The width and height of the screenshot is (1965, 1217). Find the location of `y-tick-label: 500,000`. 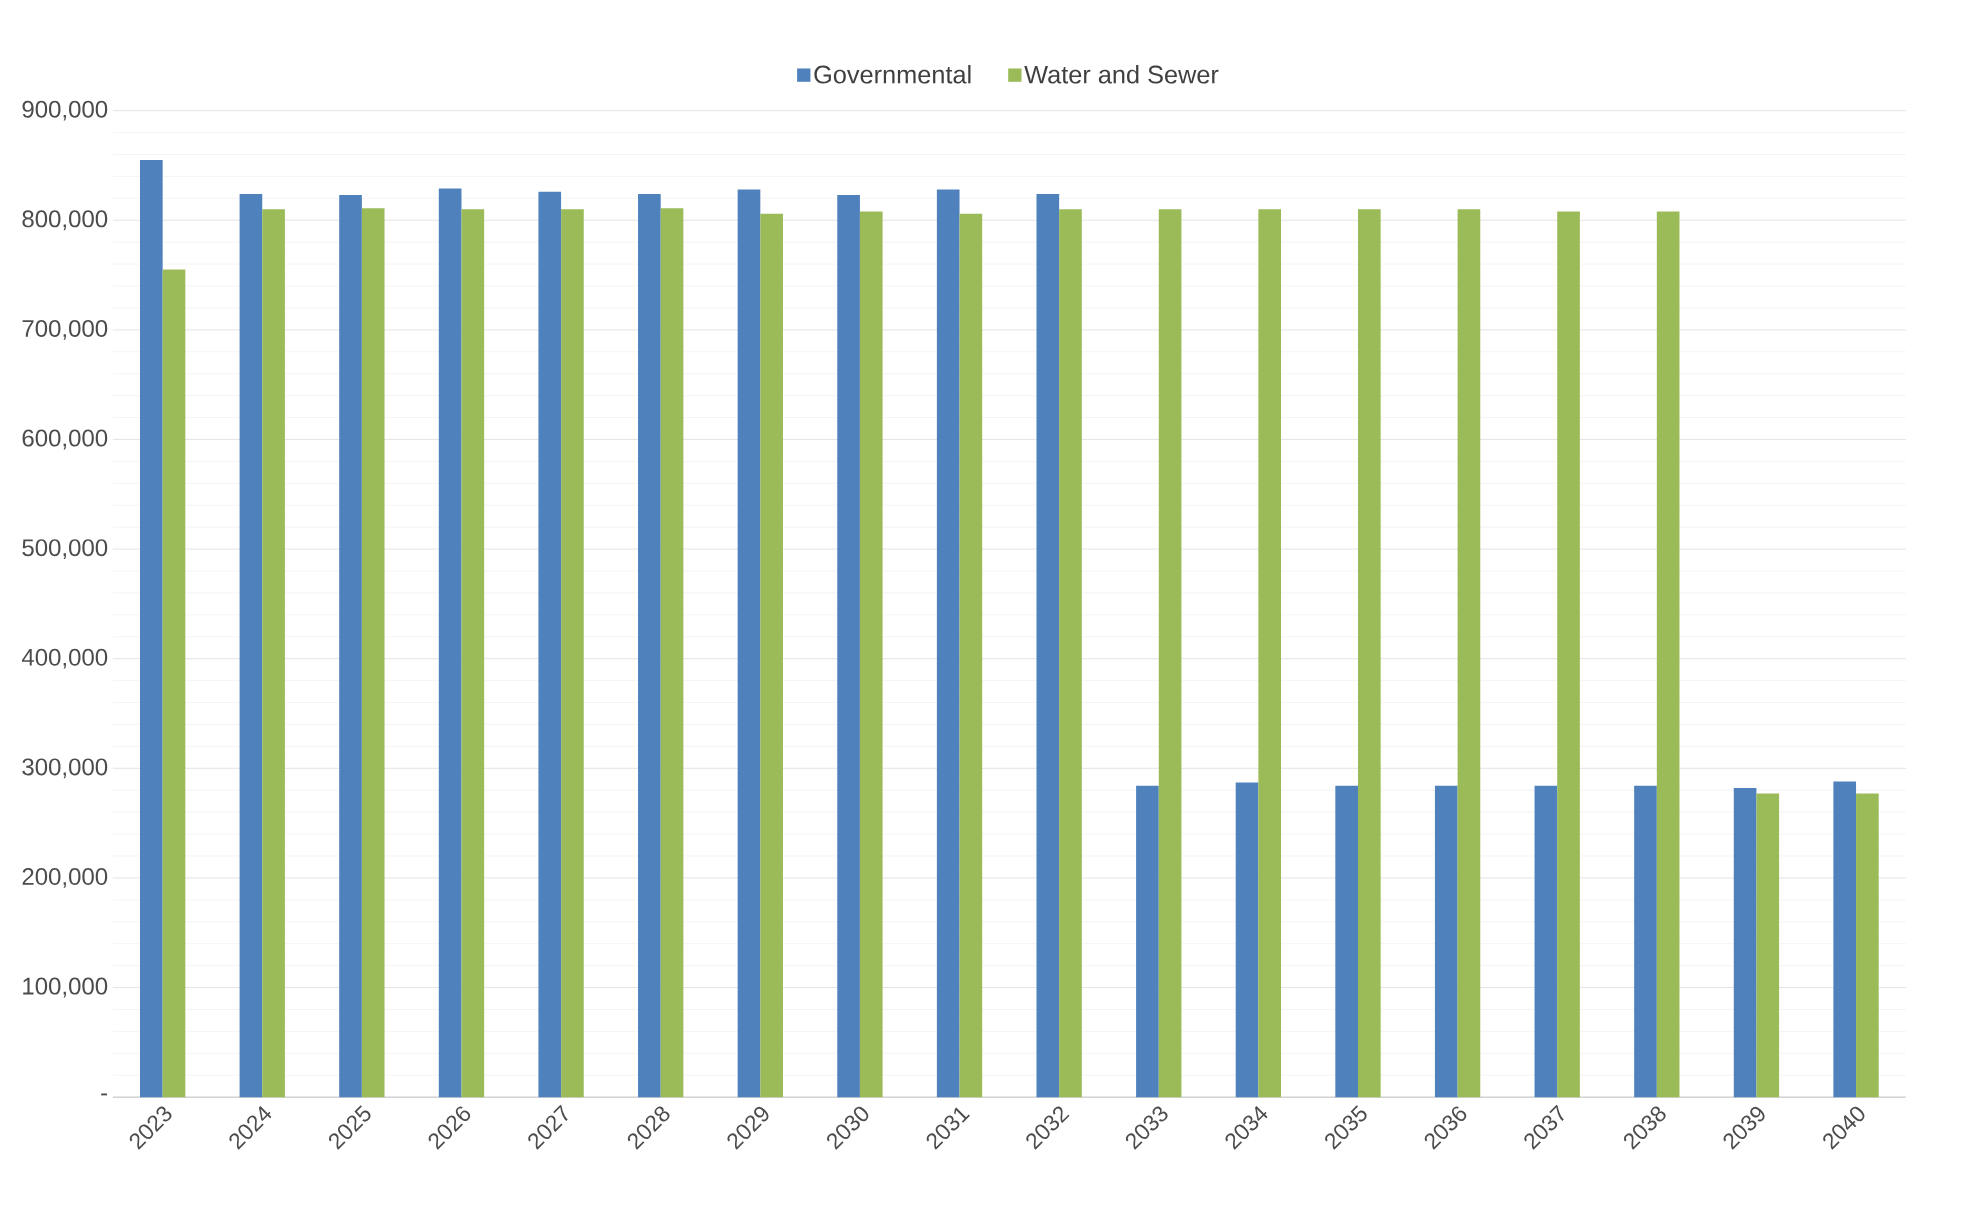

y-tick-label: 500,000 is located at coordinates (65, 549).